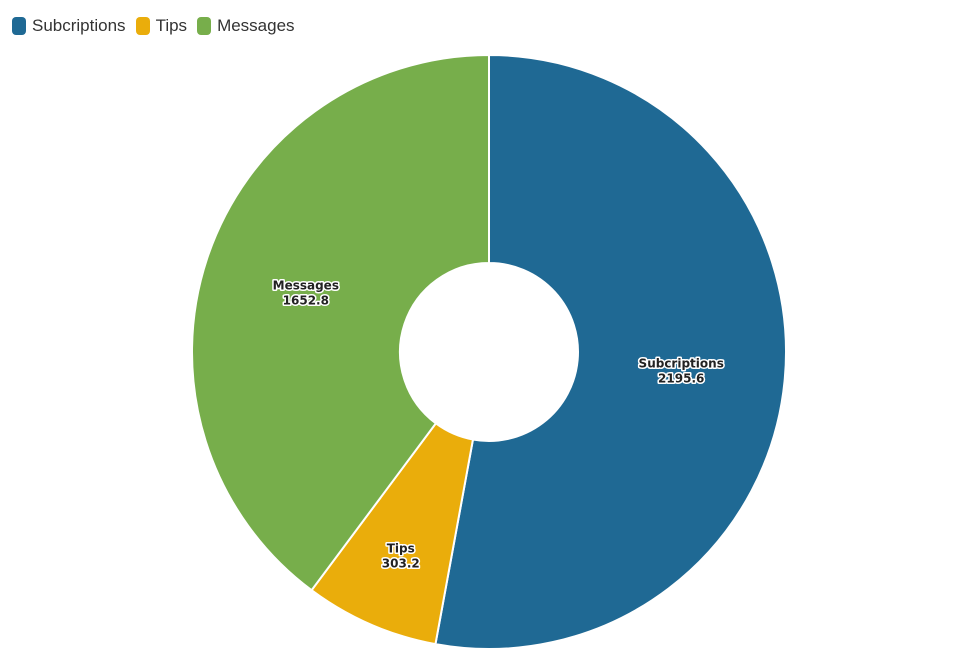  I want to click on legend-item-tips: Tips, so click(161, 26).